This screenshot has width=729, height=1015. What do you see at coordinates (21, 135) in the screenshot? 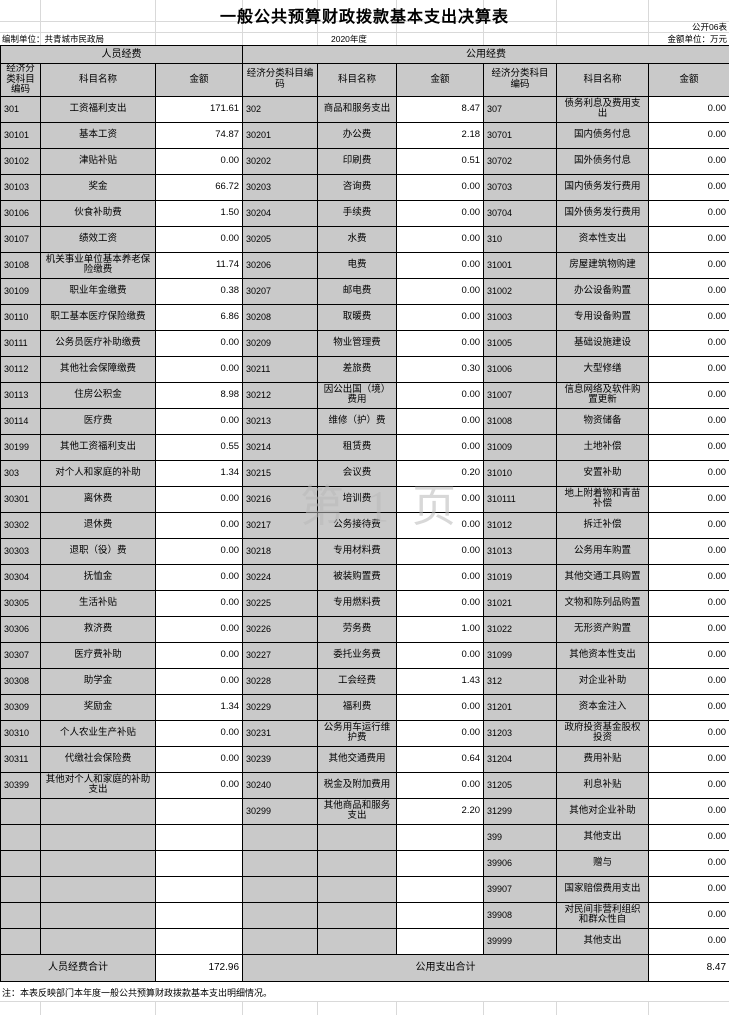
I see `cell-code: 30101` at bounding box center [21, 135].